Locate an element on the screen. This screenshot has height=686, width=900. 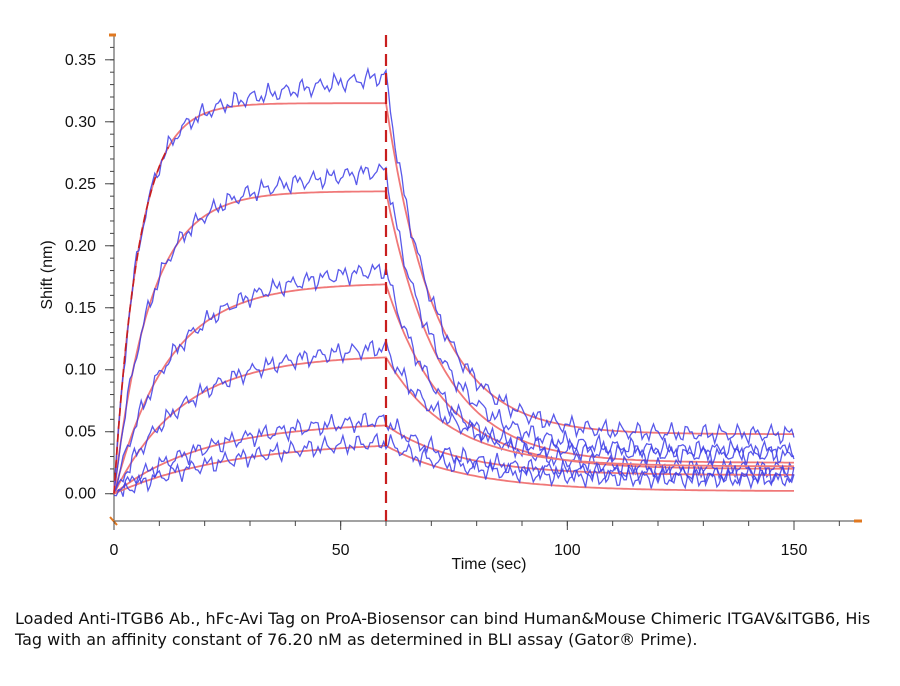
y-tick-label: 0.35 is located at coordinates (80, 60).